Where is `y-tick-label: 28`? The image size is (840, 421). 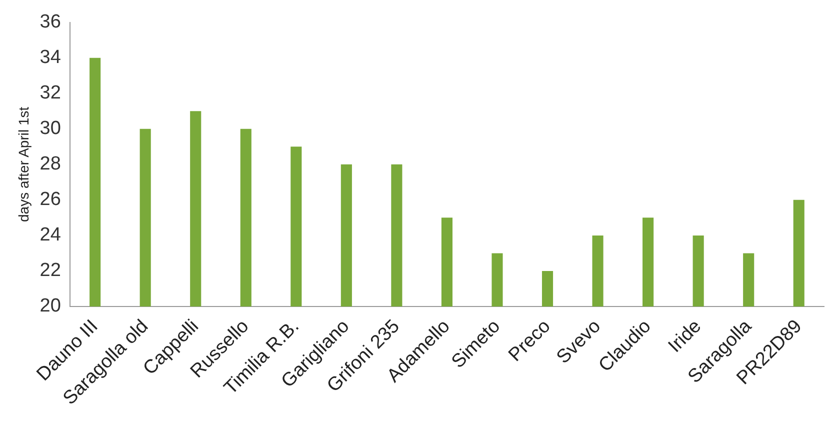
y-tick-label: 28 is located at coordinates (50, 164).